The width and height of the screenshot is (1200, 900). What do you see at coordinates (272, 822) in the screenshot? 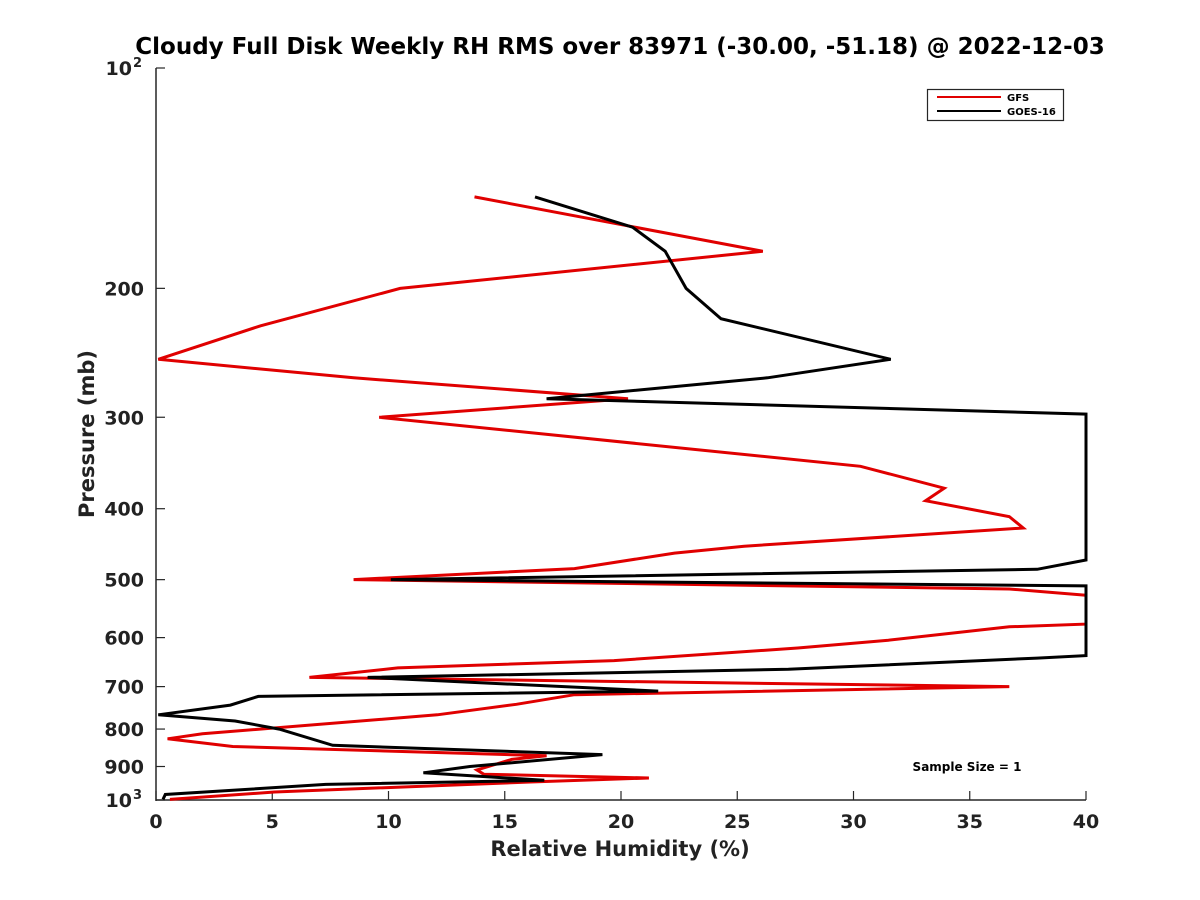
I see `x-tick-label: 5` at bounding box center [272, 822].